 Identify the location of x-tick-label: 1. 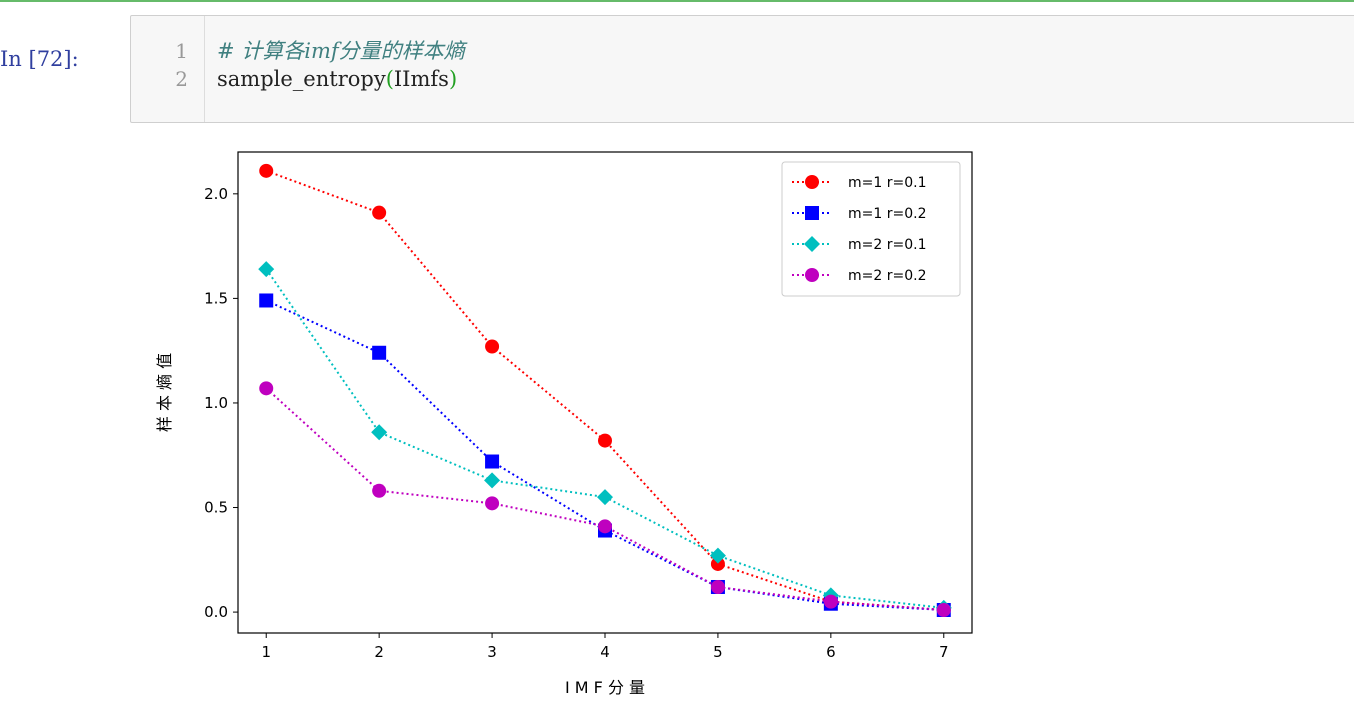
(266, 652).